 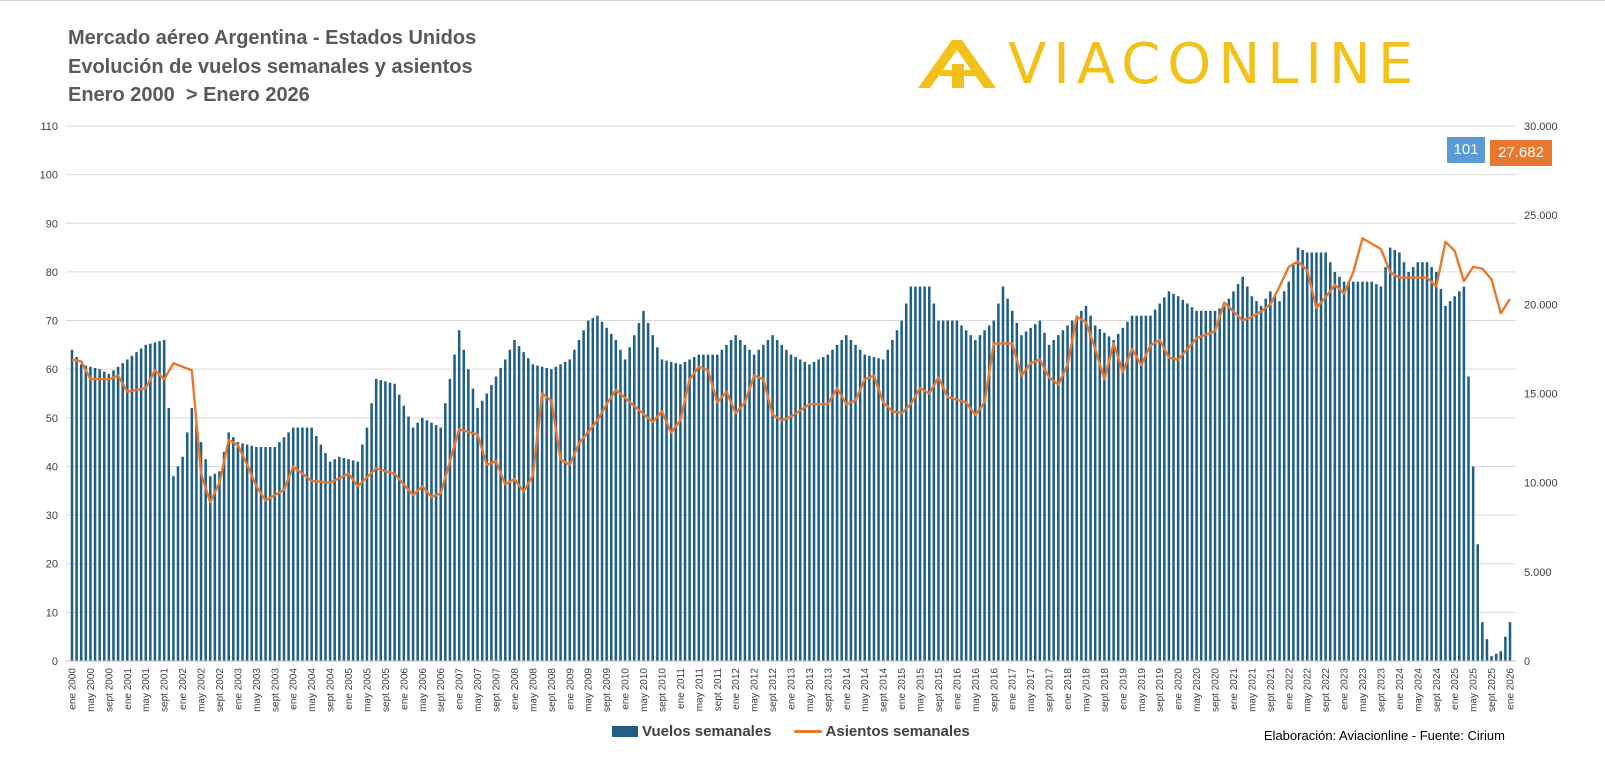 What do you see at coordinates (331, 690) in the screenshot?
I see `x-tick-label: sept 2004` at bounding box center [331, 690].